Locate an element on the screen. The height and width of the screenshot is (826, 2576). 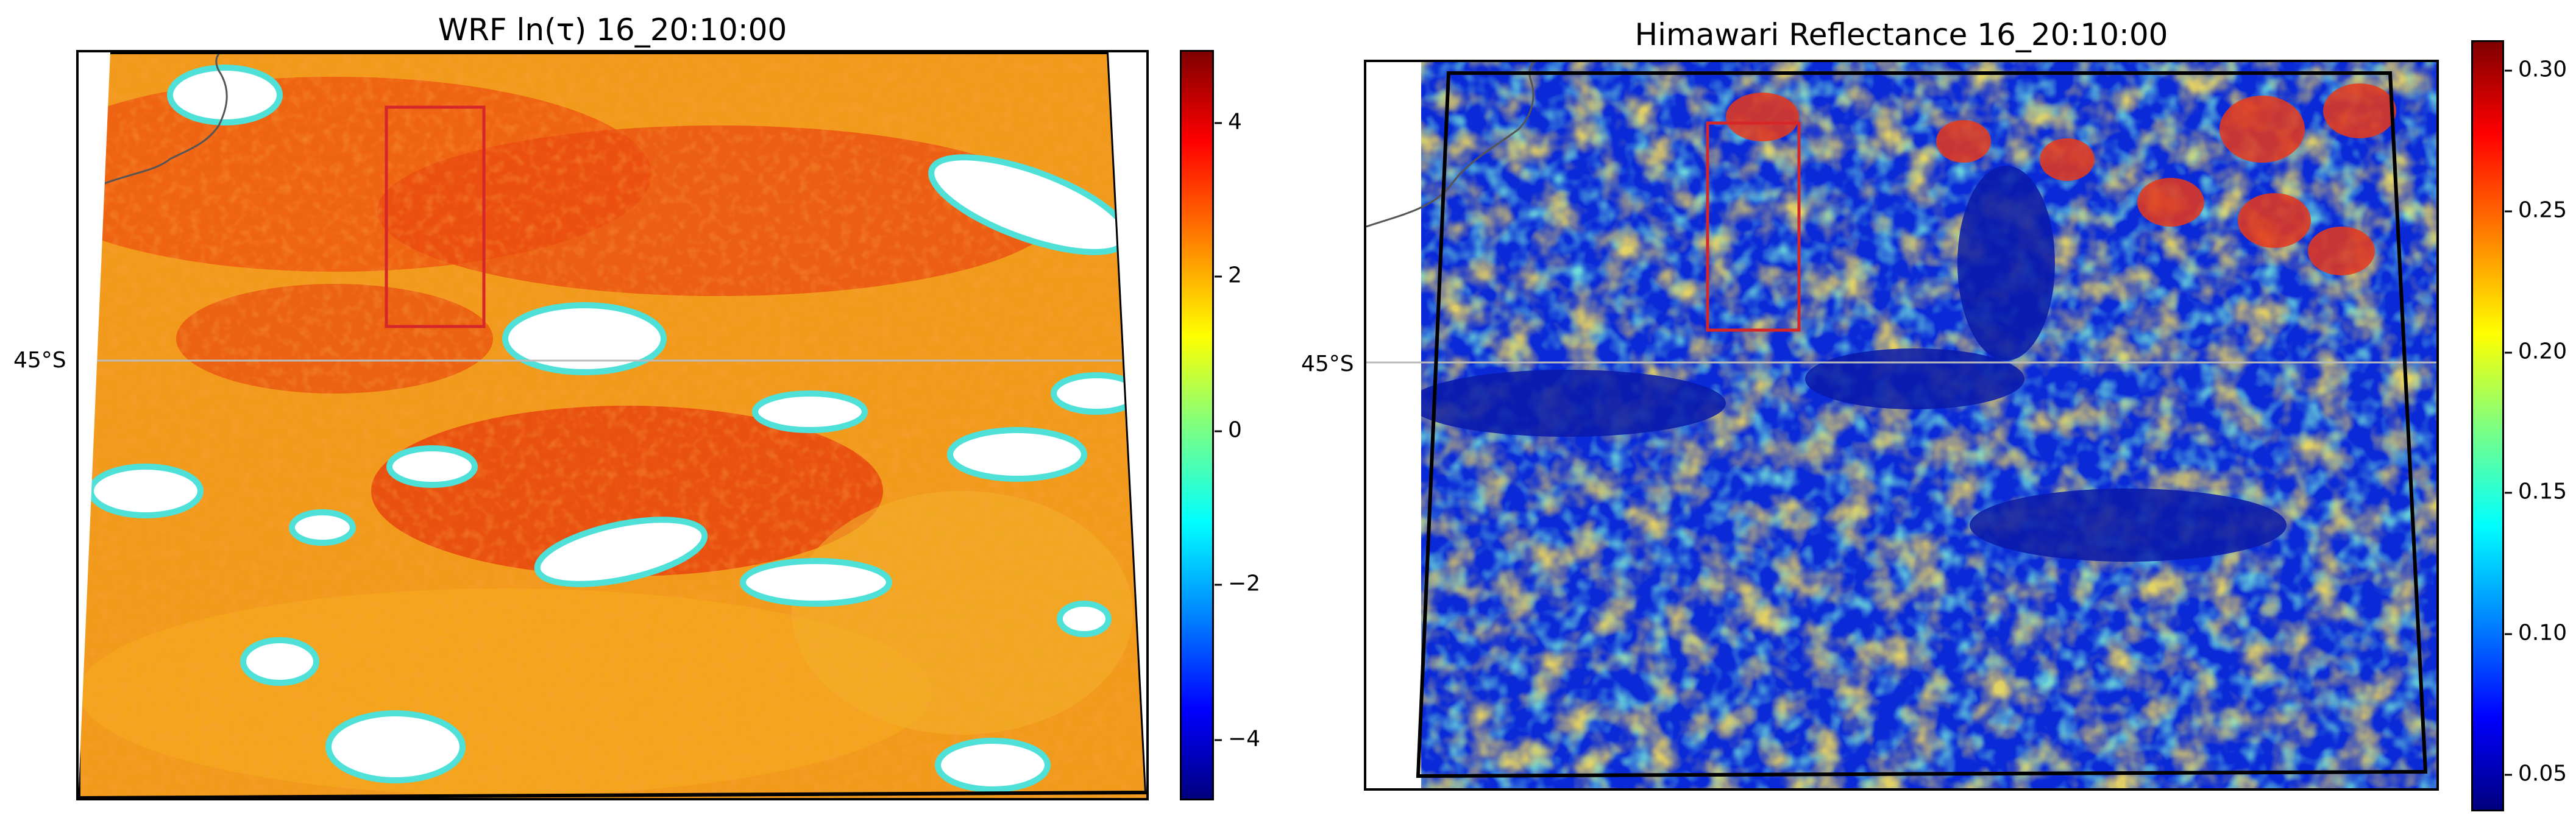
right-panel-title: Himawari Reflectance 16_20:10:00 is located at coordinates (1901, 34).